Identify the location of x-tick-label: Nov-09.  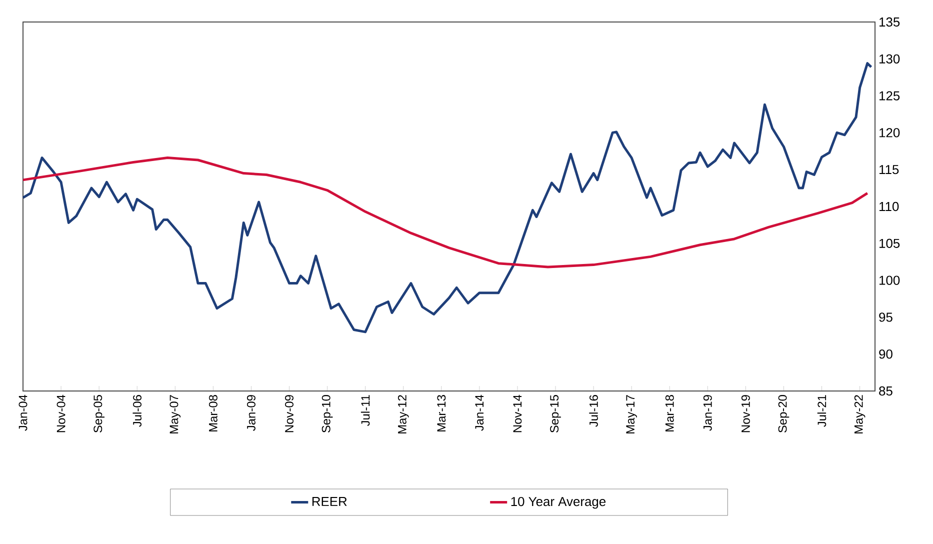
(289, 413).